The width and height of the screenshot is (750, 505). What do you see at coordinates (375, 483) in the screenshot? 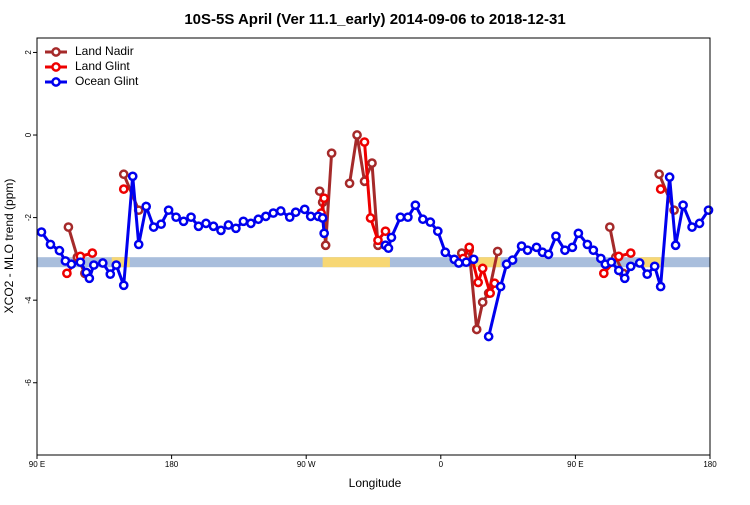
I see `x-axis-label: Longitude` at bounding box center [375, 483].